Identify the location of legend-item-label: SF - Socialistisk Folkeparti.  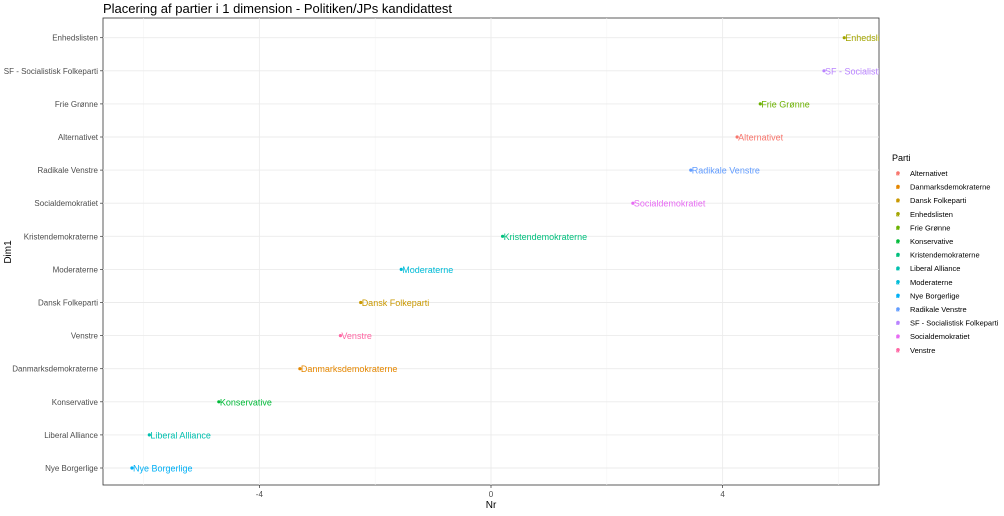
(954, 323).